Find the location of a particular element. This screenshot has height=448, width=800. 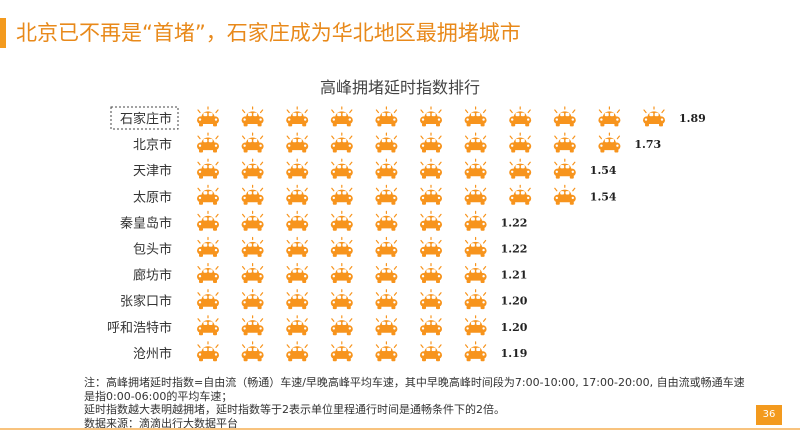

page-number: 36 is located at coordinates (769, 415).